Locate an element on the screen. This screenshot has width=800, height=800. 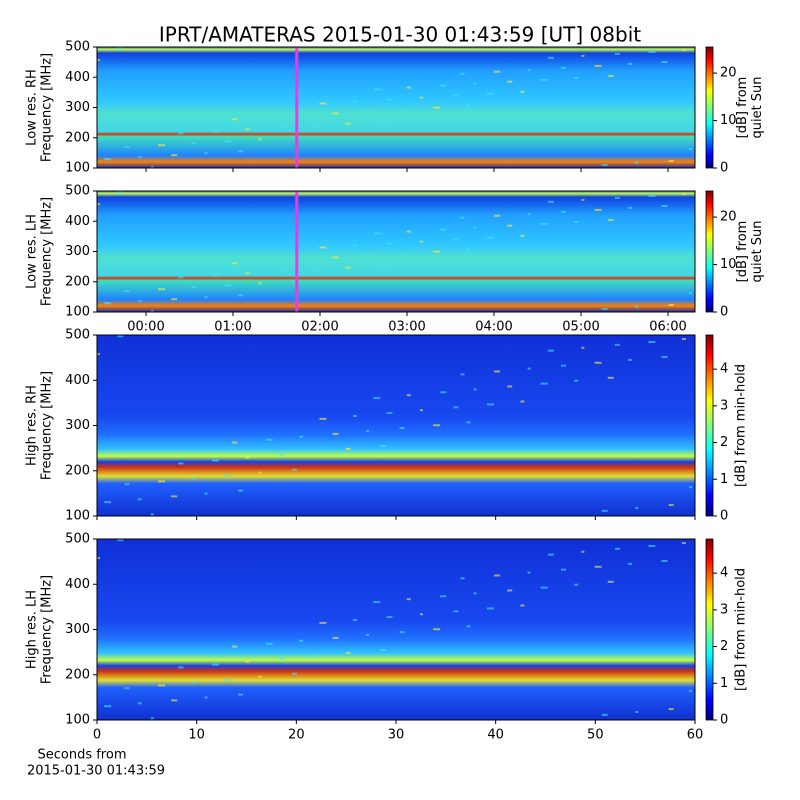
x-tick-label: 40 is located at coordinates (495, 735).